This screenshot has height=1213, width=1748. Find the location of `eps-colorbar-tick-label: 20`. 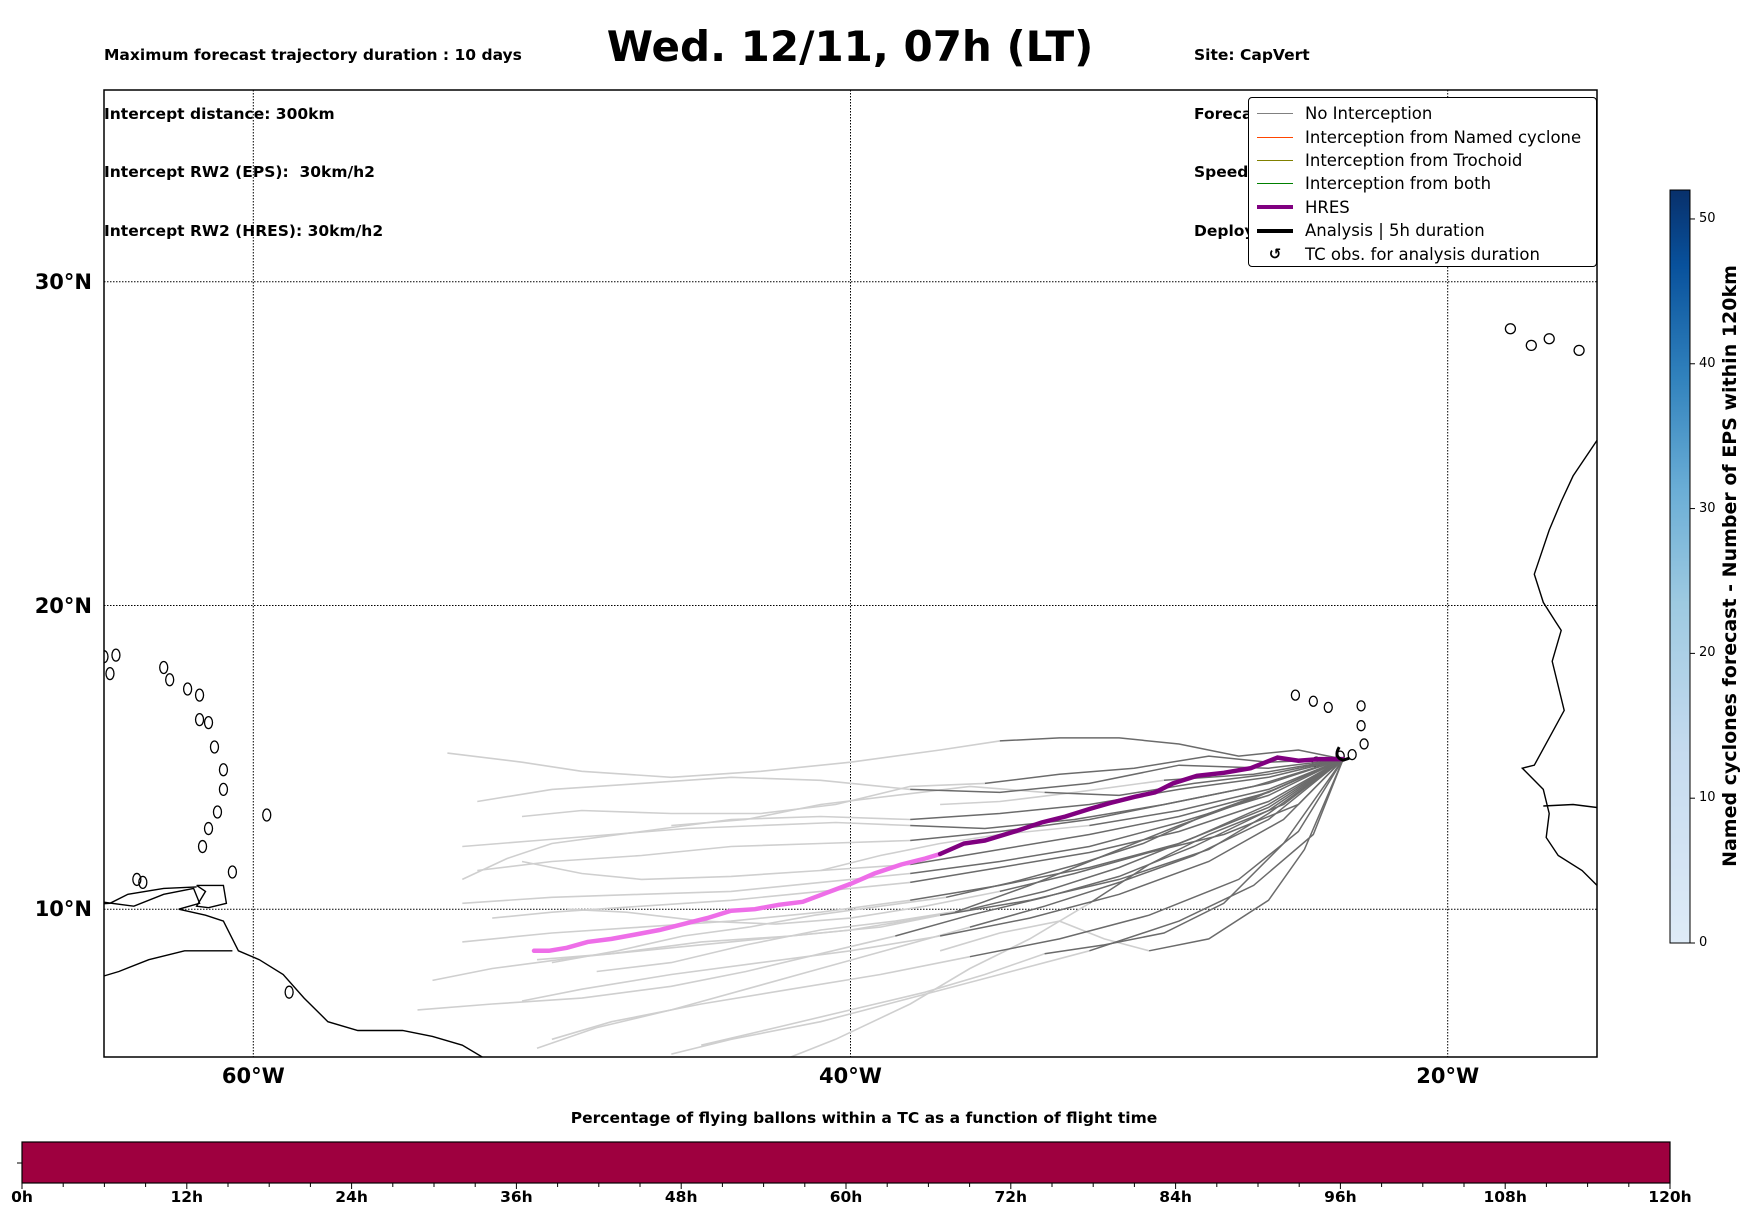

eps-colorbar-tick-label: 20 is located at coordinates (1707, 653).